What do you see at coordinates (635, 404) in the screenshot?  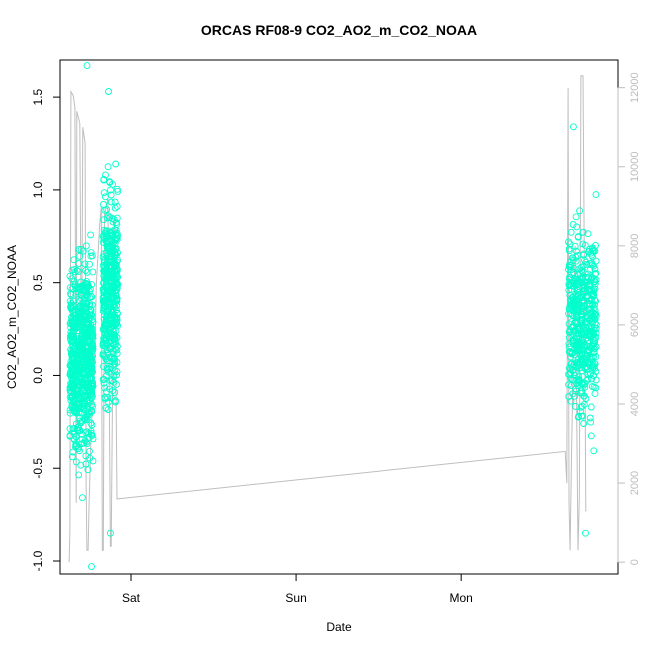 I see `y2-tick-label: 4000` at bounding box center [635, 404].